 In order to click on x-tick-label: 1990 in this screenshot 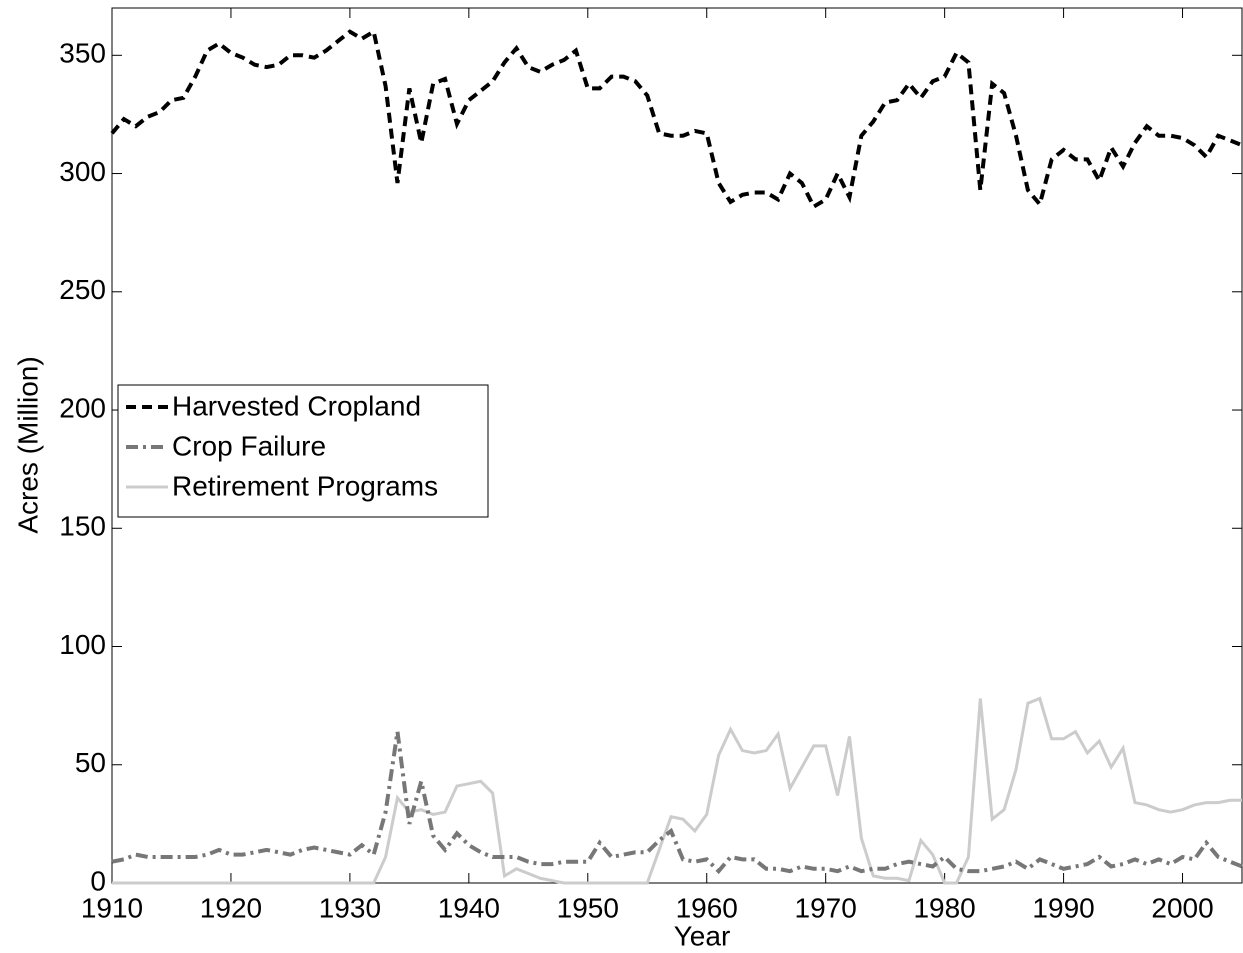, I will do `click(1063, 907)`.